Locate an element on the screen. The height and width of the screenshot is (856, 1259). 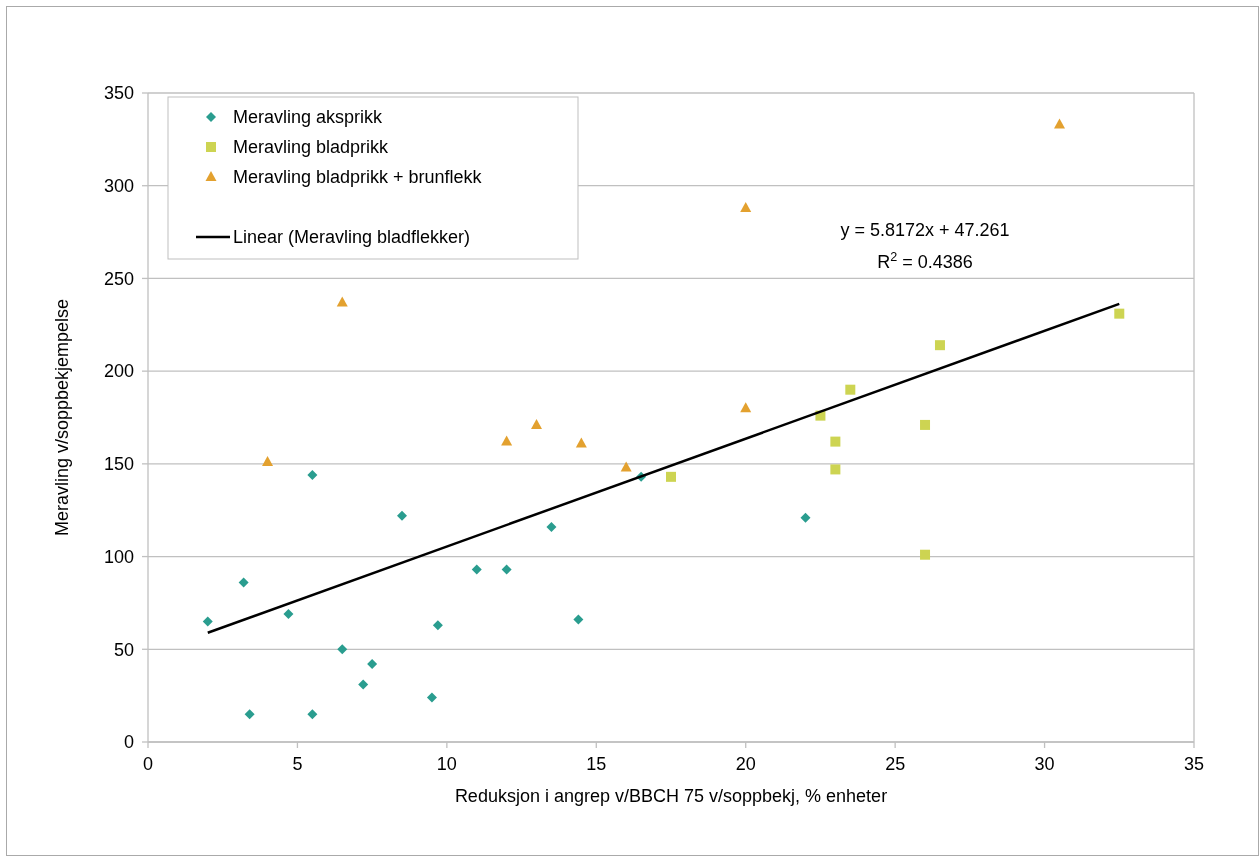
y-tick-label: 300 is located at coordinates (118, 186).